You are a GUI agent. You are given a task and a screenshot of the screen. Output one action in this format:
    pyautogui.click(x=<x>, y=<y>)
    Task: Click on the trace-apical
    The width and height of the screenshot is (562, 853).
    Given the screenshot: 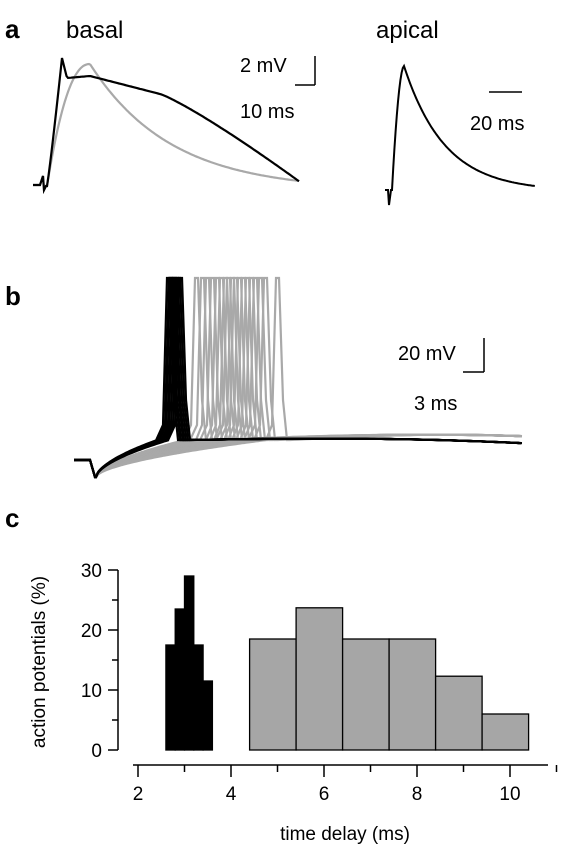 What is the action you would take?
    pyautogui.click(x=460, y=134)
    